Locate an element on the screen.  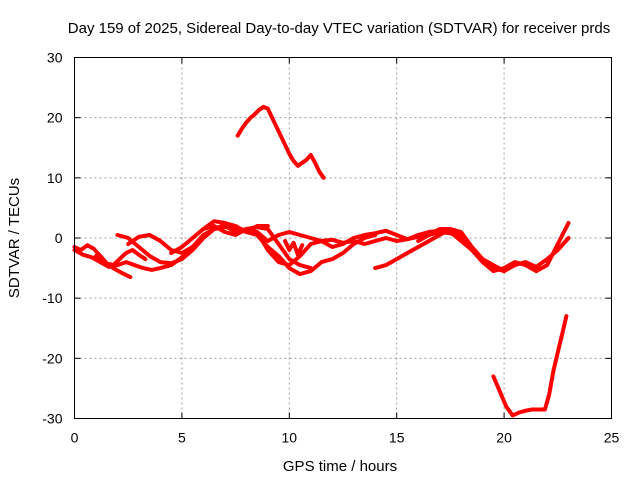
y-tick-label: 10 is located at coordinates (55, 178).